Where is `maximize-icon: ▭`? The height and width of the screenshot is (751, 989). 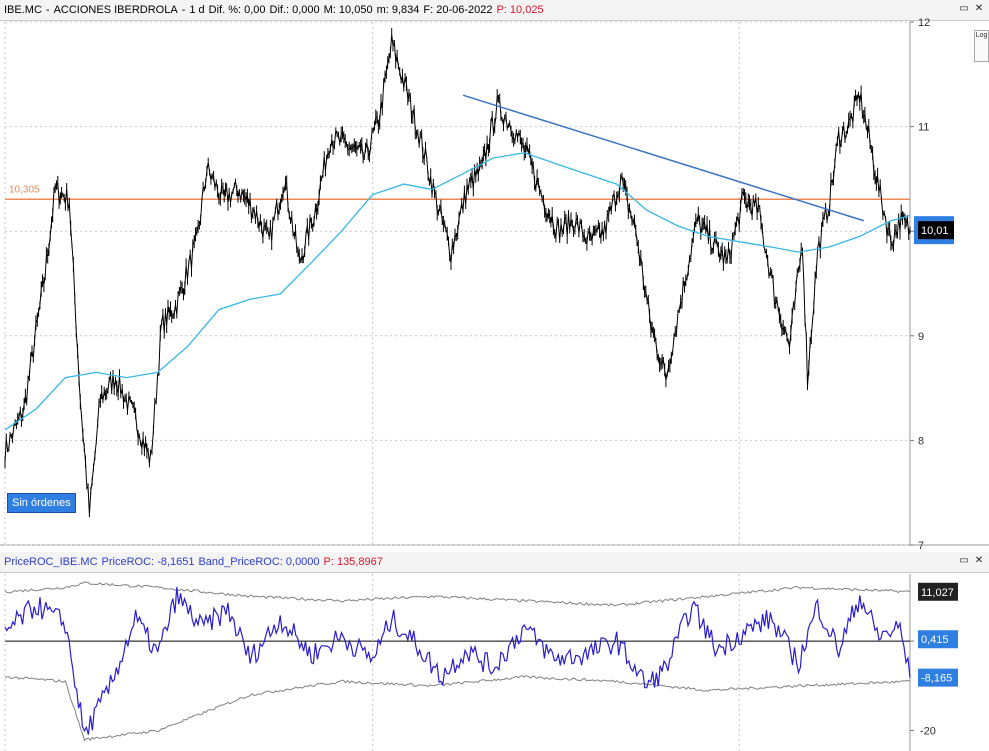
maximize-icon: ▭ is located at coordinates (964, 8).